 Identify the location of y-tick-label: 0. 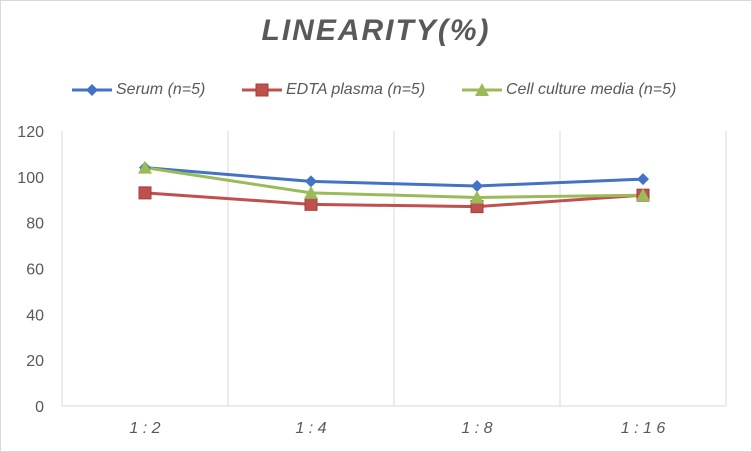
(39, 407).